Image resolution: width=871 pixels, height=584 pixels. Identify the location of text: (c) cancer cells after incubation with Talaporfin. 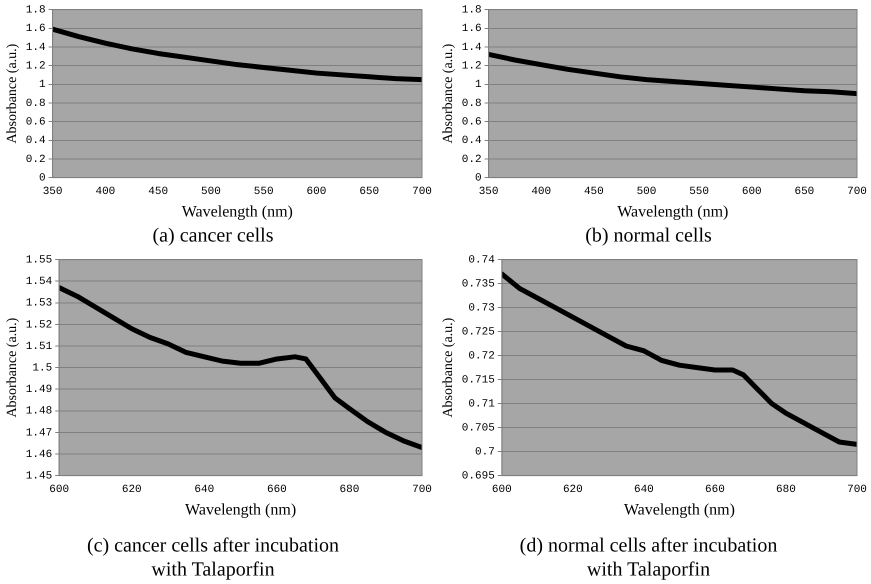
(213, 557).